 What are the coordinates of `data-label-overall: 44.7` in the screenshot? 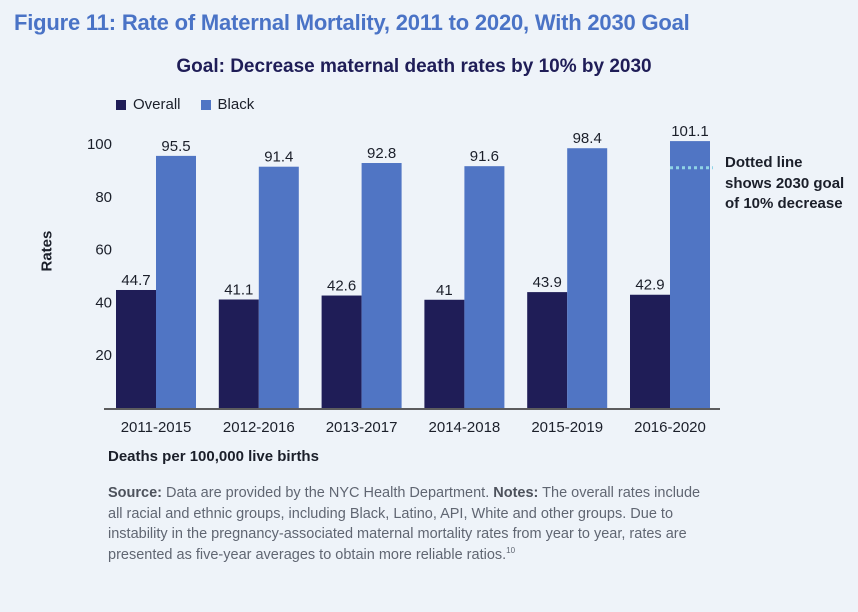 It's located at (135, 280).